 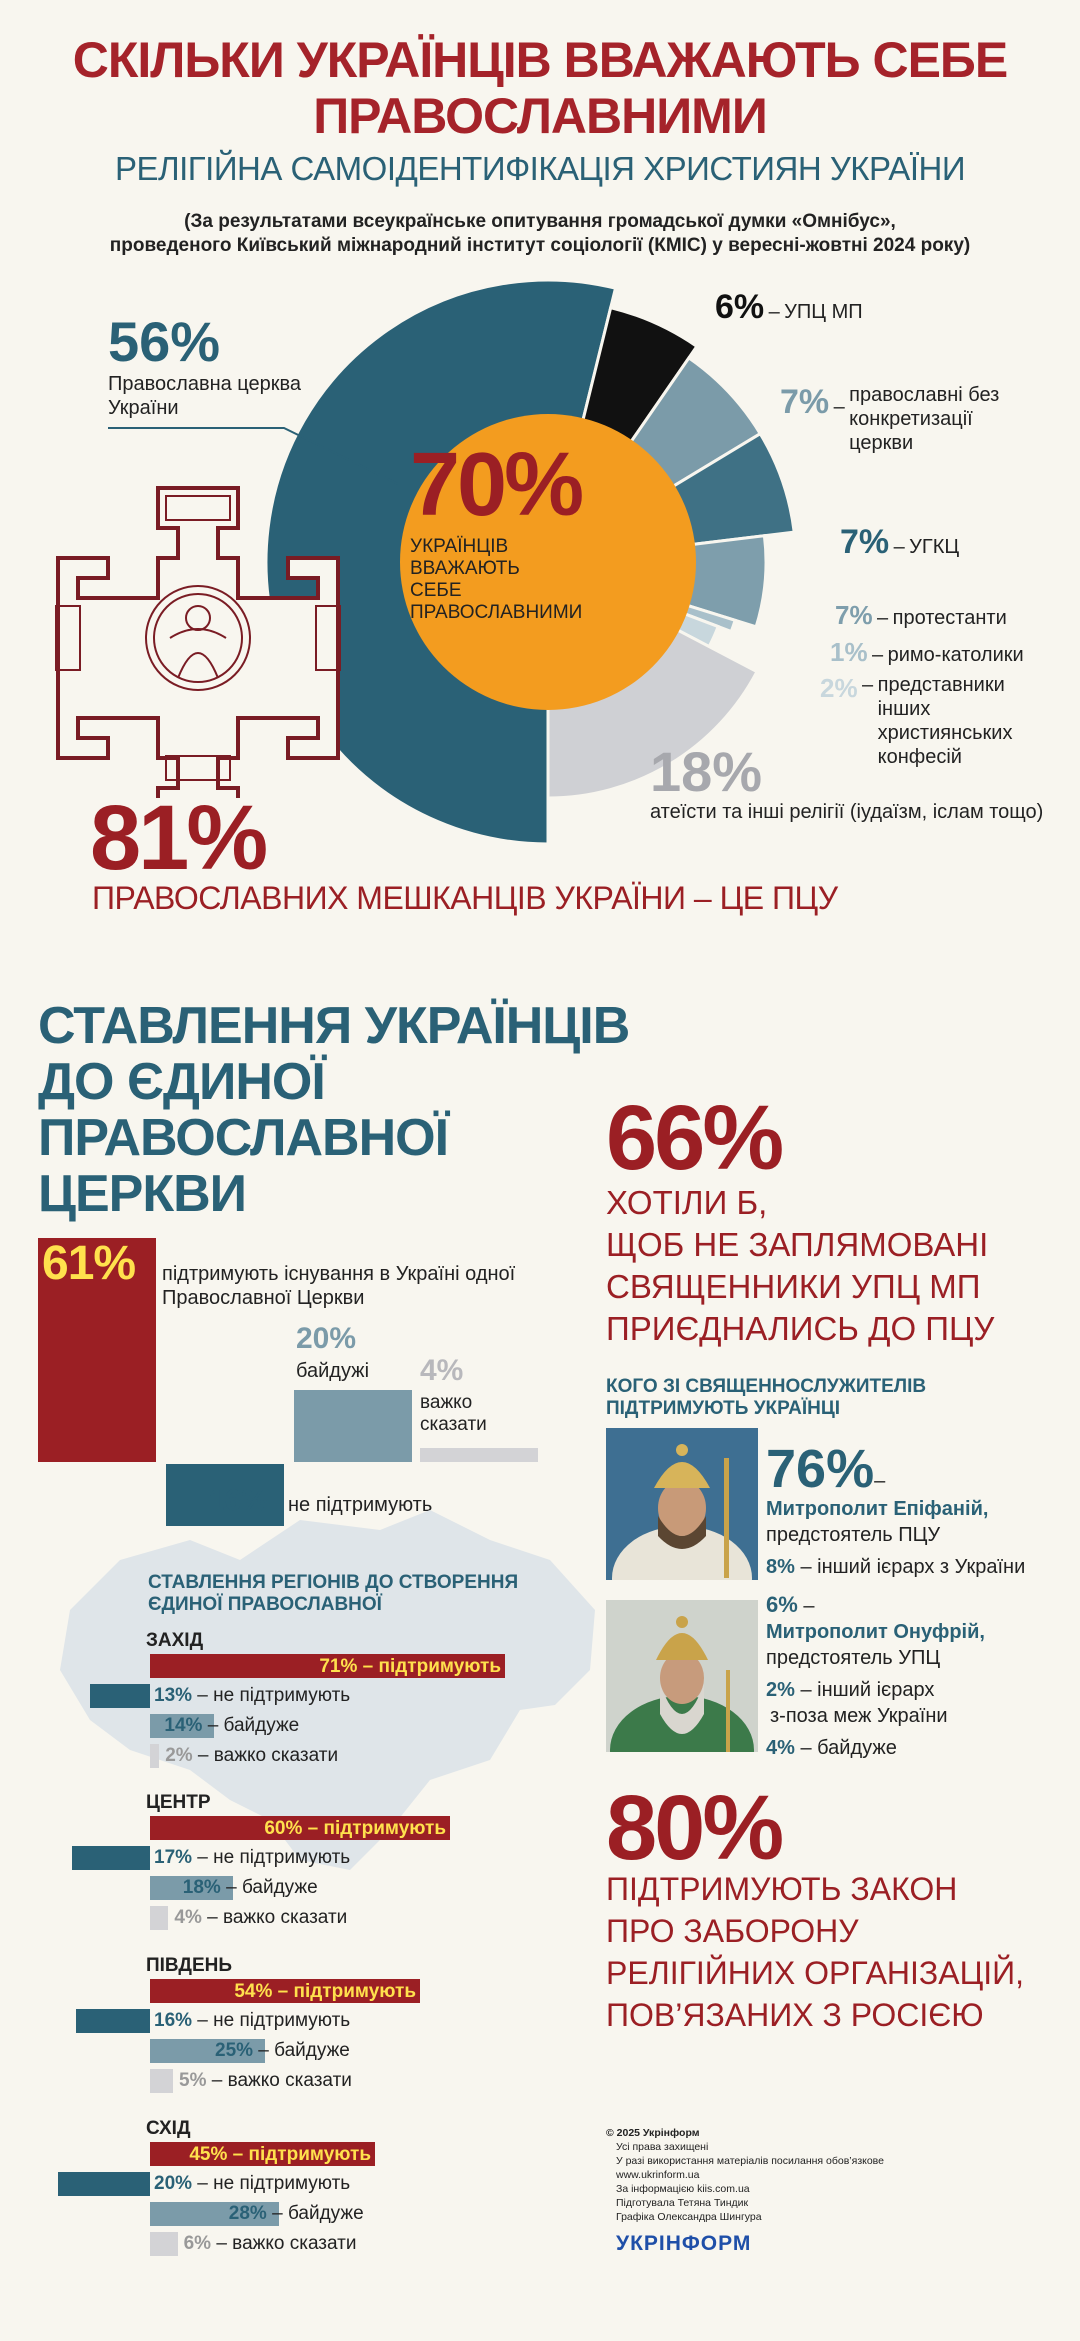 What do you see at coordinates (168, 2128) in the screenshot?
I see `region-3-name: СХІД` at bounding box center [168, 2128].